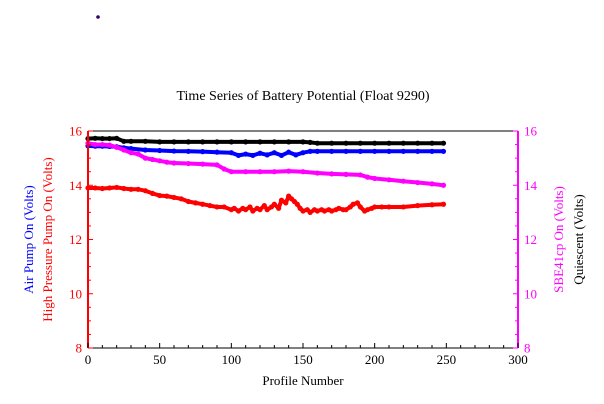 The image size is (604, 404). Describe the element at coordinates (530, 239) in the screenshot. I see `y-tick-label-right: 12` at that location.